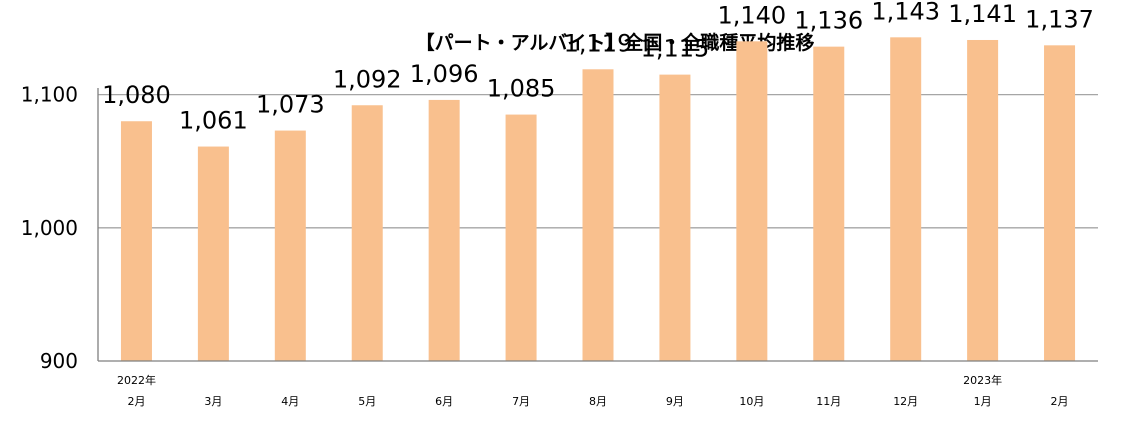  Describe the element at coordinates (290, 401) in the screenshot. I see `x-category-label: 4月` at that location.